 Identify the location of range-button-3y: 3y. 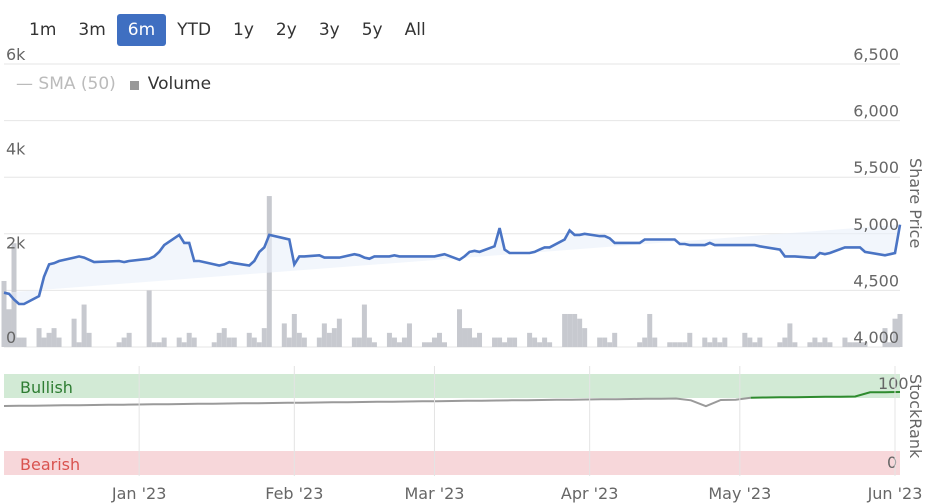
(329, 30).